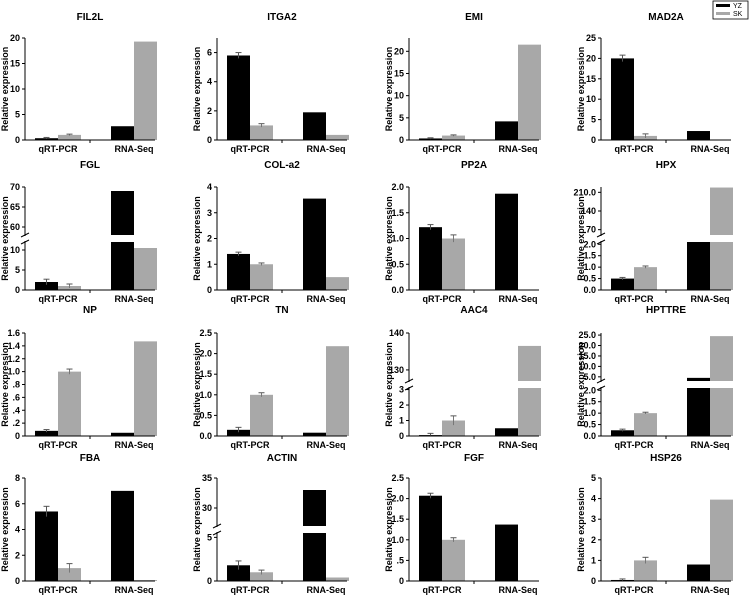  I want to click on y-tick-label: 70, so click(591, 230).